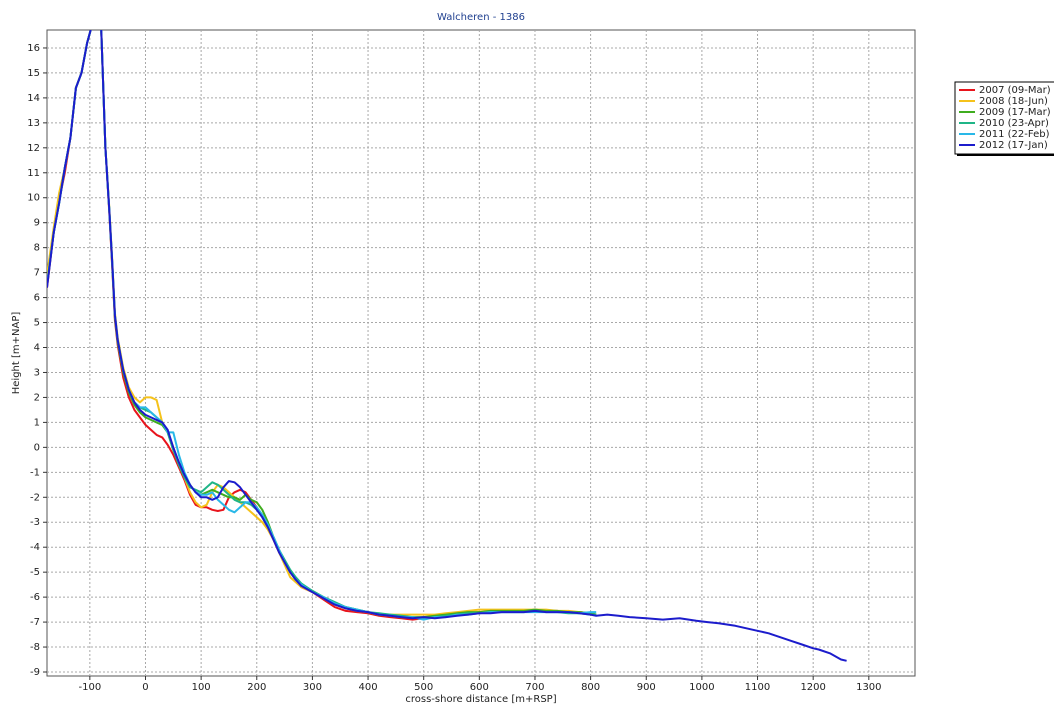  I want to click on x-tick-label: 200, so click(256, 687).